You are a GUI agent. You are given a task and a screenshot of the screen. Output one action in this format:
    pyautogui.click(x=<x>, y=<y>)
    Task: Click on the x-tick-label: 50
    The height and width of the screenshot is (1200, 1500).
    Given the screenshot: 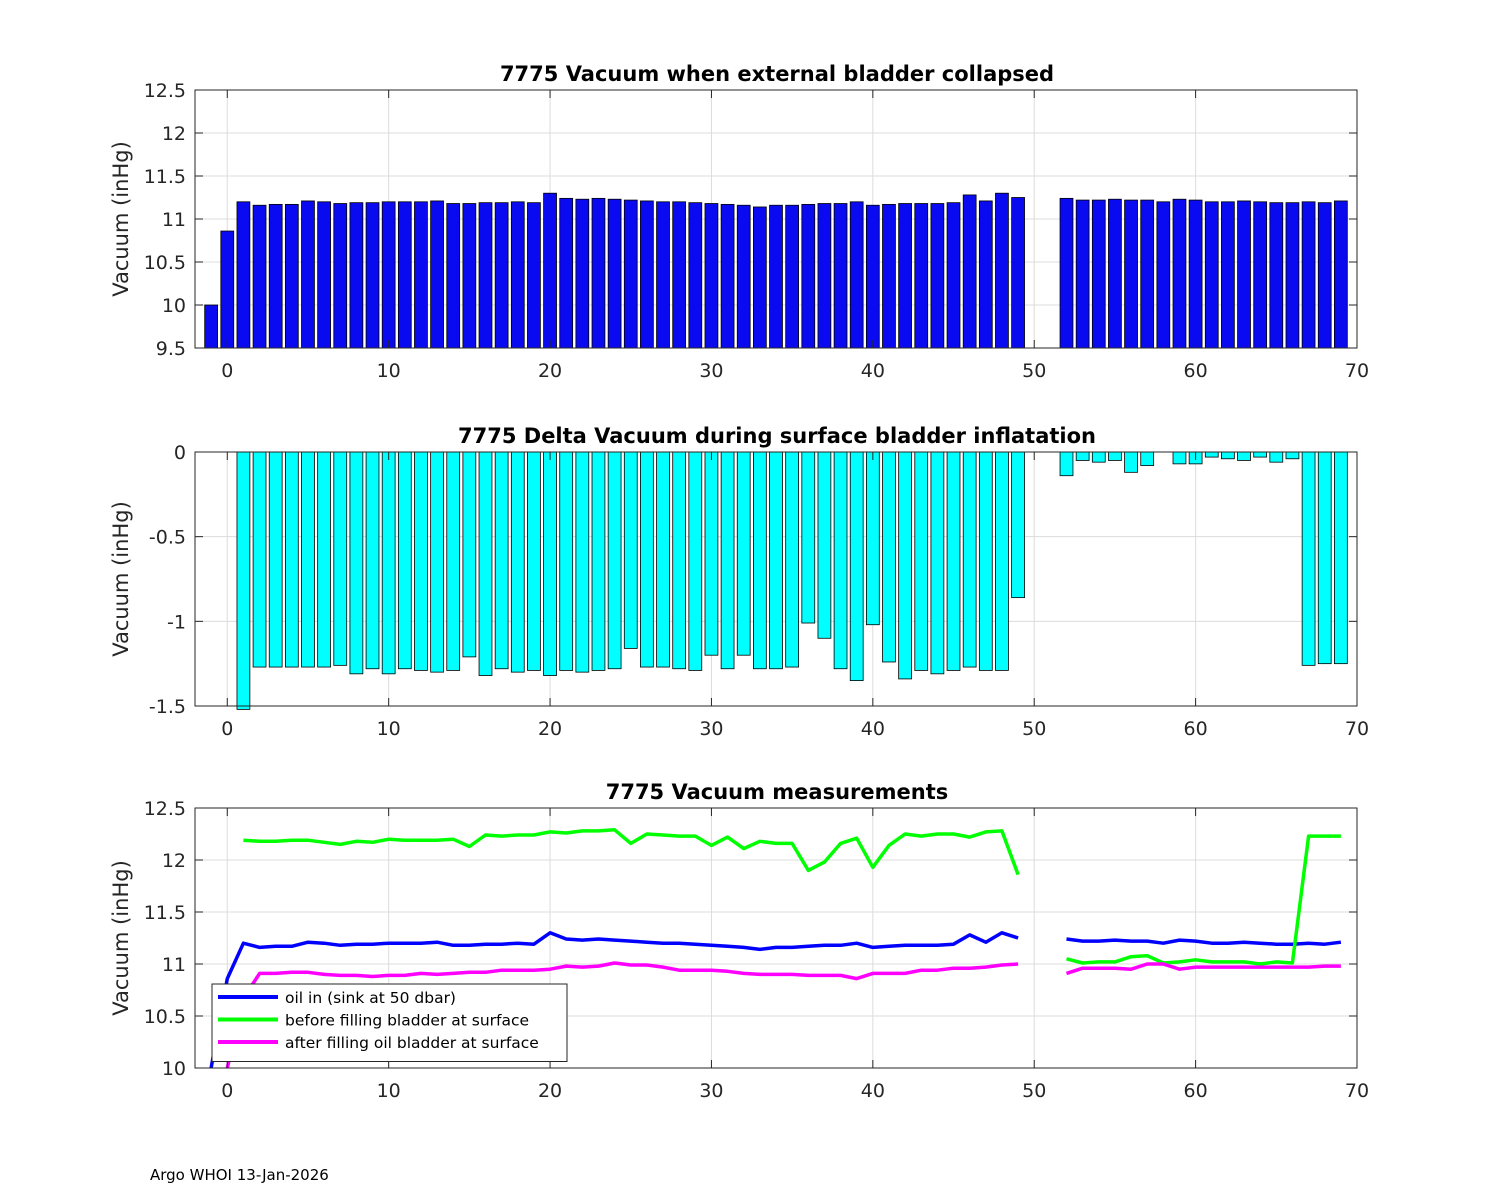 What is the action you would take?
    pyautogui.click(x=1034, y=1091)
    